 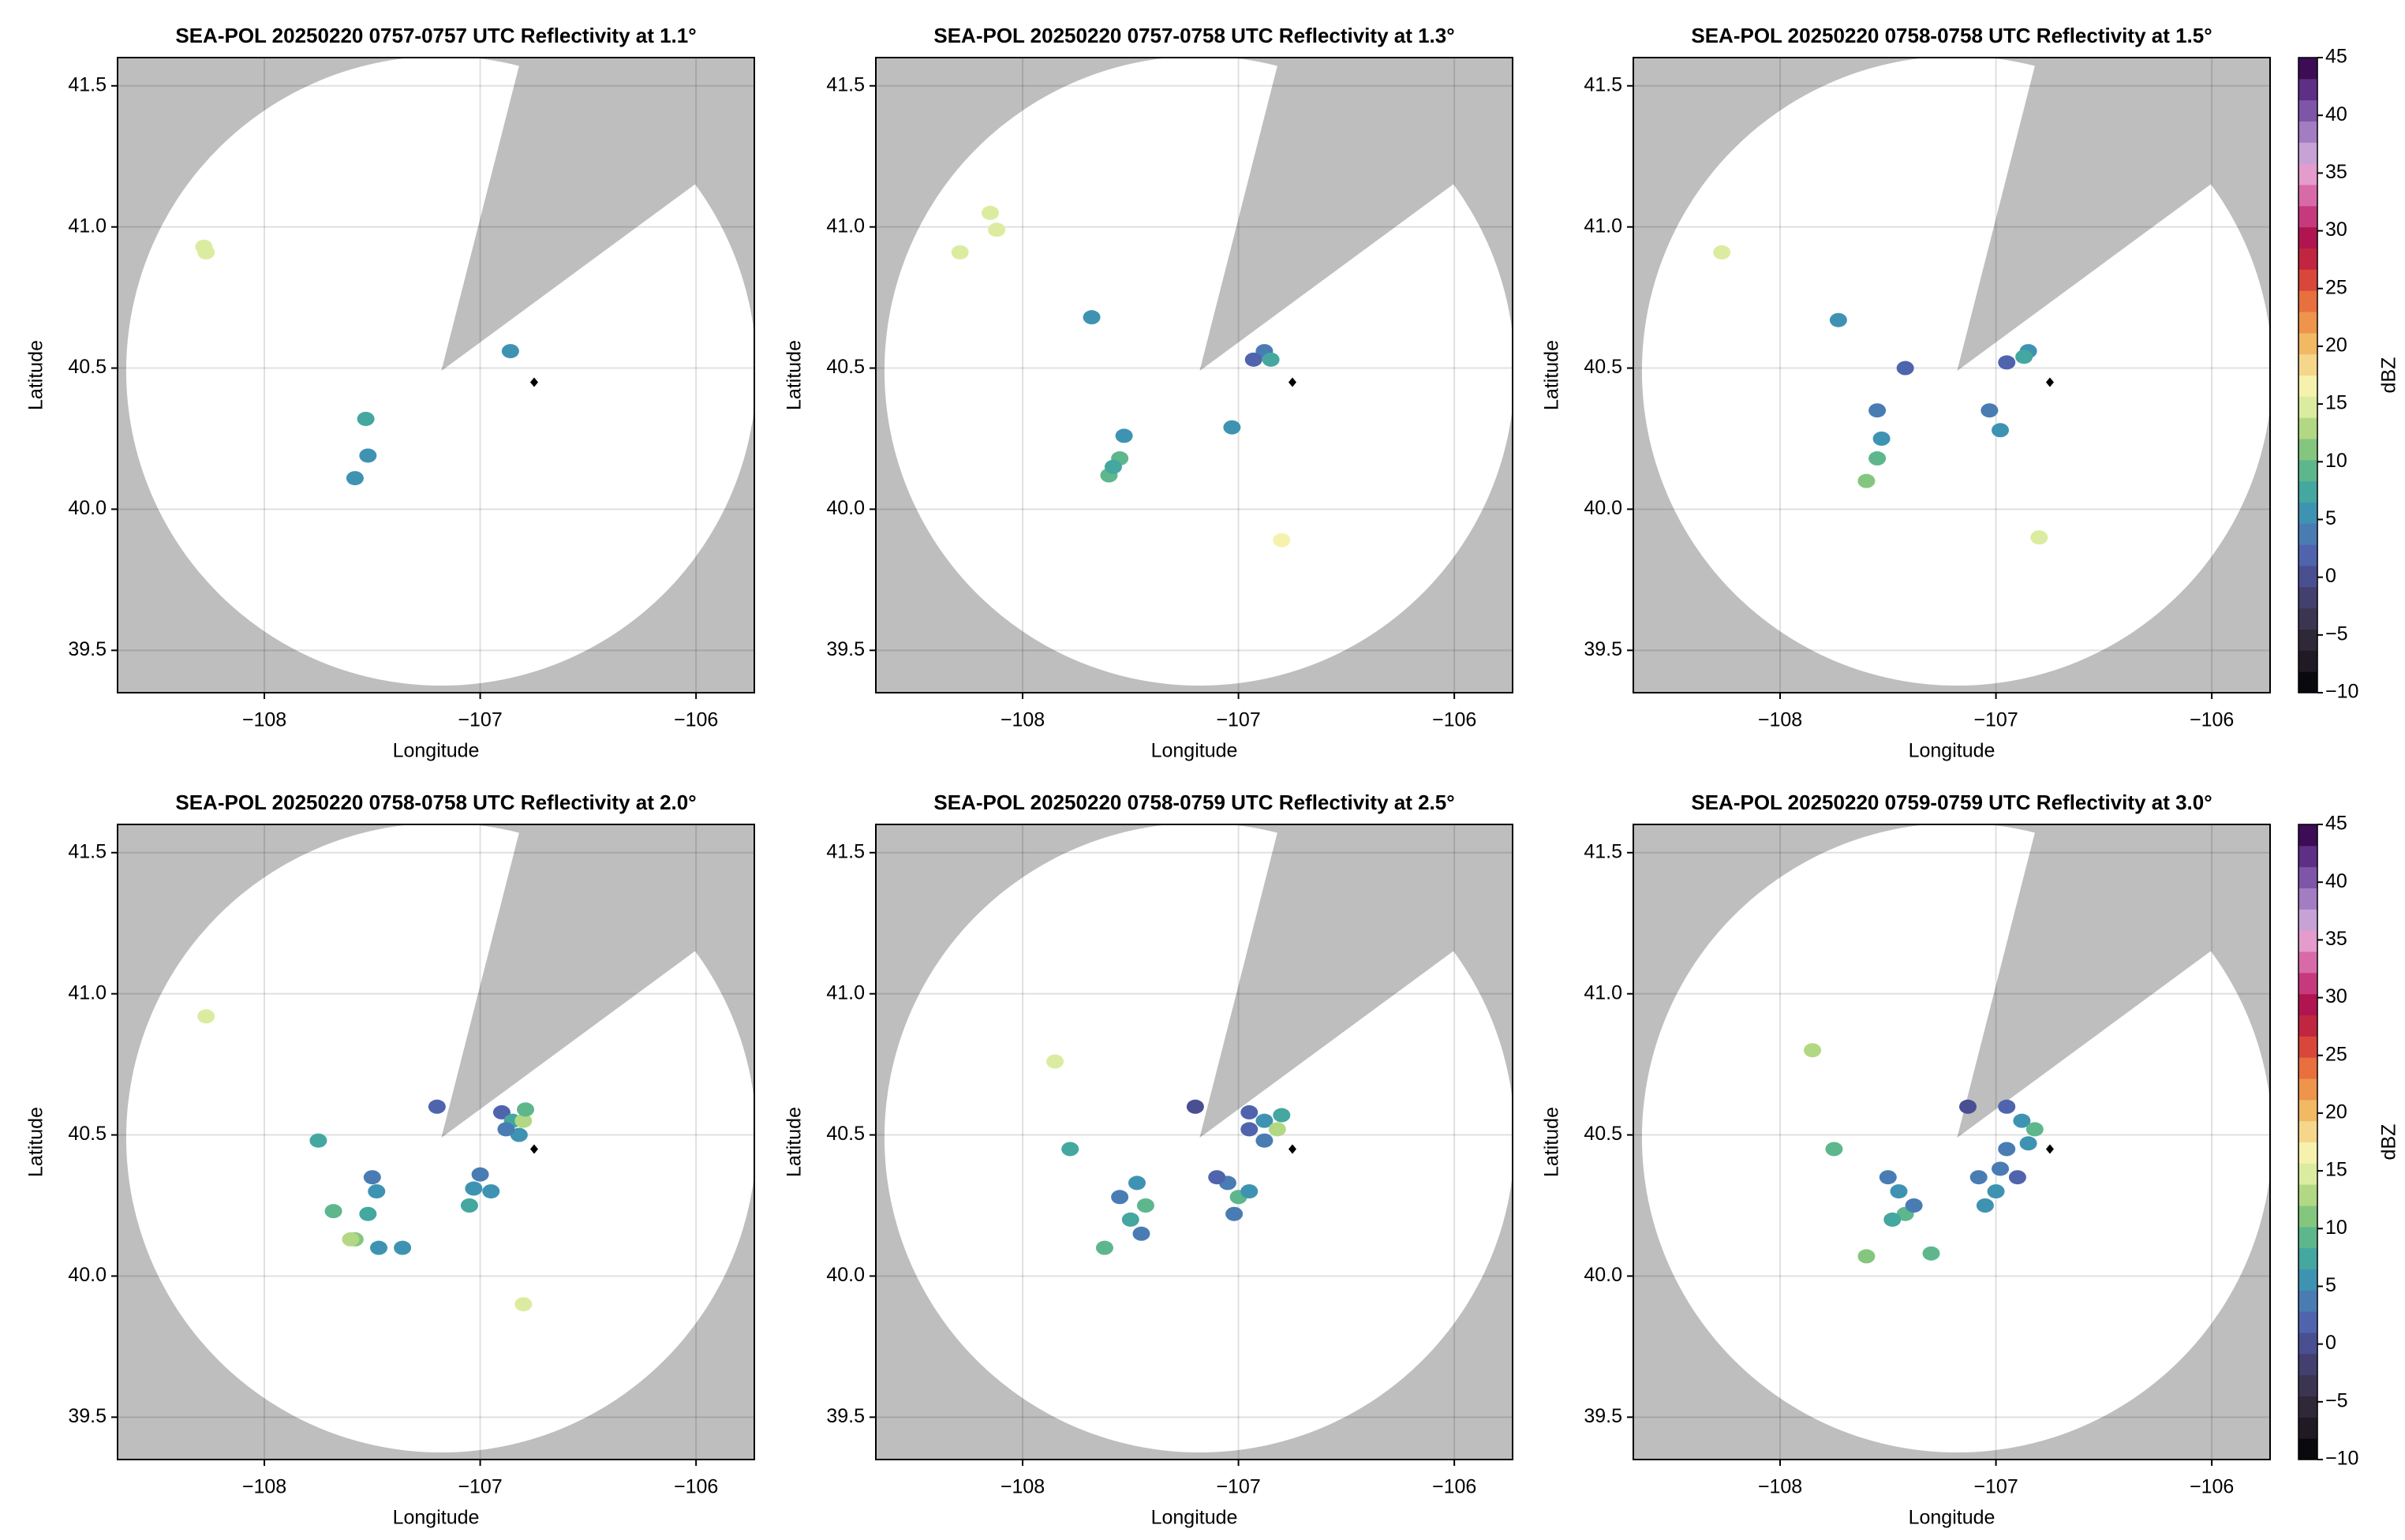 What do you see at coordinates (2336, 403) in the screenshot?
I see `colorbar-tick-label: 15` at bounding box center [2336, 403].